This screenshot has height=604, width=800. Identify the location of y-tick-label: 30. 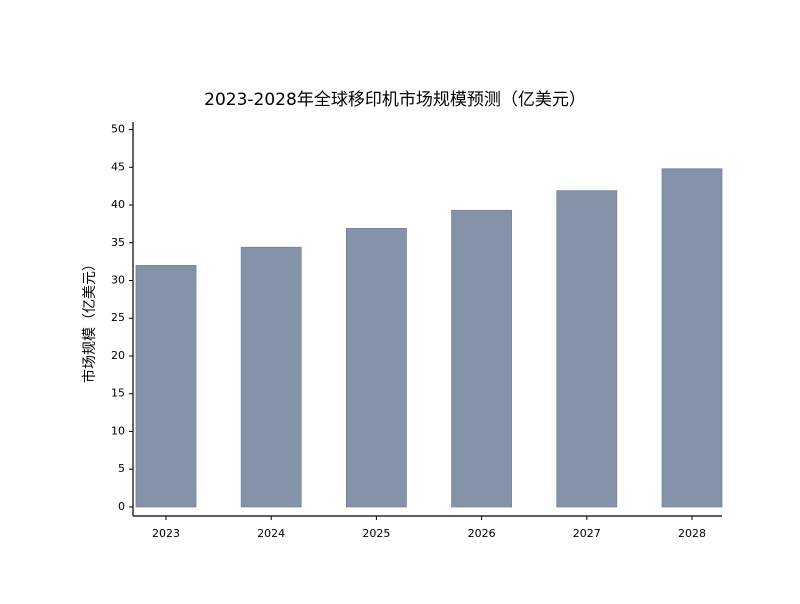
(118, 280).